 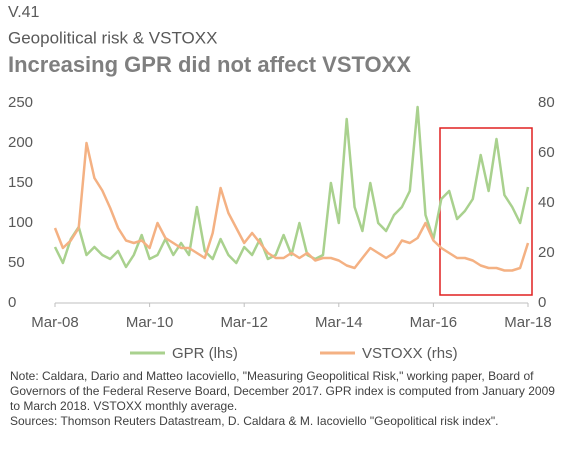 I want to click on x-tick-label: Mar-08, so click(x=55, y=322).